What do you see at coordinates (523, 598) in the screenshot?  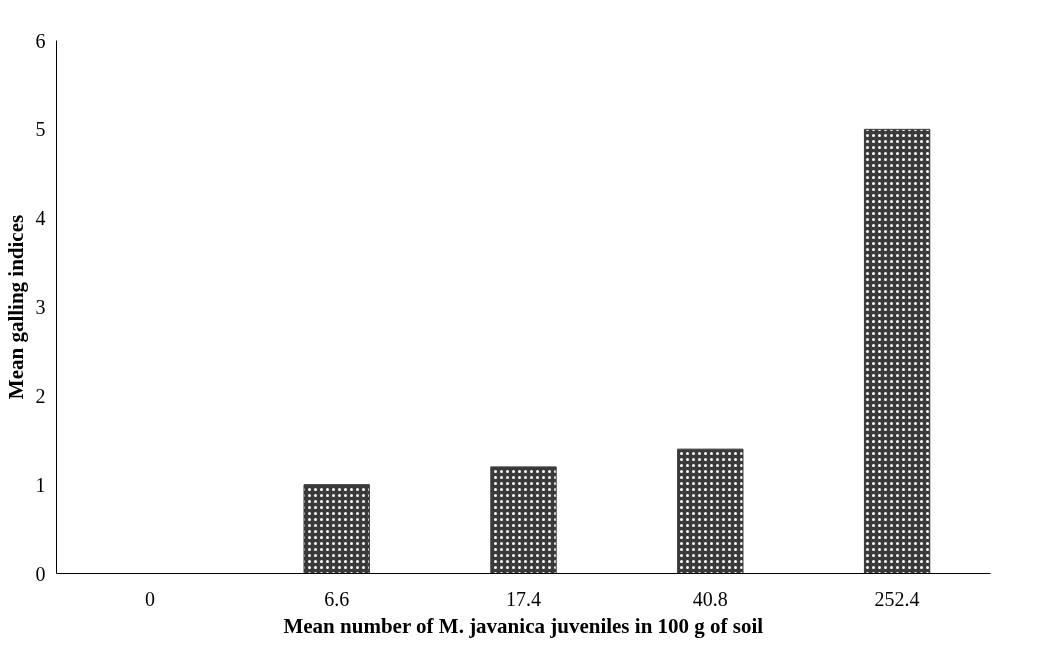 I see `x-tick-label: 17.4` at bounding box center [523, 598].